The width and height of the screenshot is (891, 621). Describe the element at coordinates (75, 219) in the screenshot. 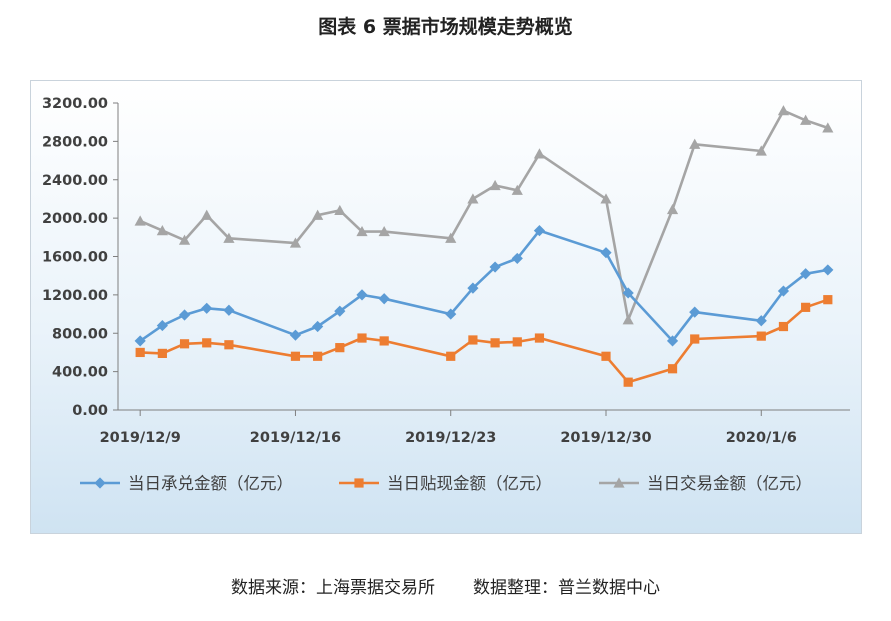

I see `y-tick-label: 2000.00` at that location.